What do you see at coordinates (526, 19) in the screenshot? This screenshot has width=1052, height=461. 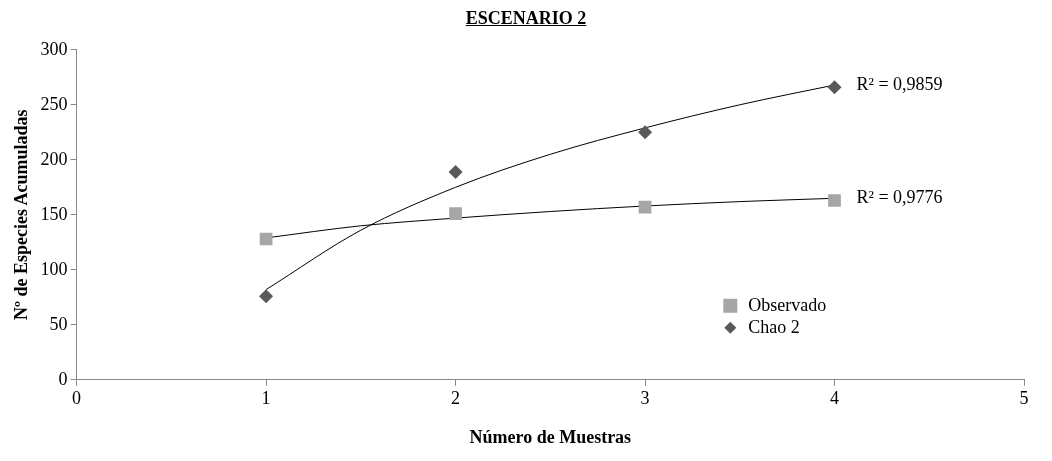 I see `chart-title: ESCENARIO 2` at bounding box center [526, 19].